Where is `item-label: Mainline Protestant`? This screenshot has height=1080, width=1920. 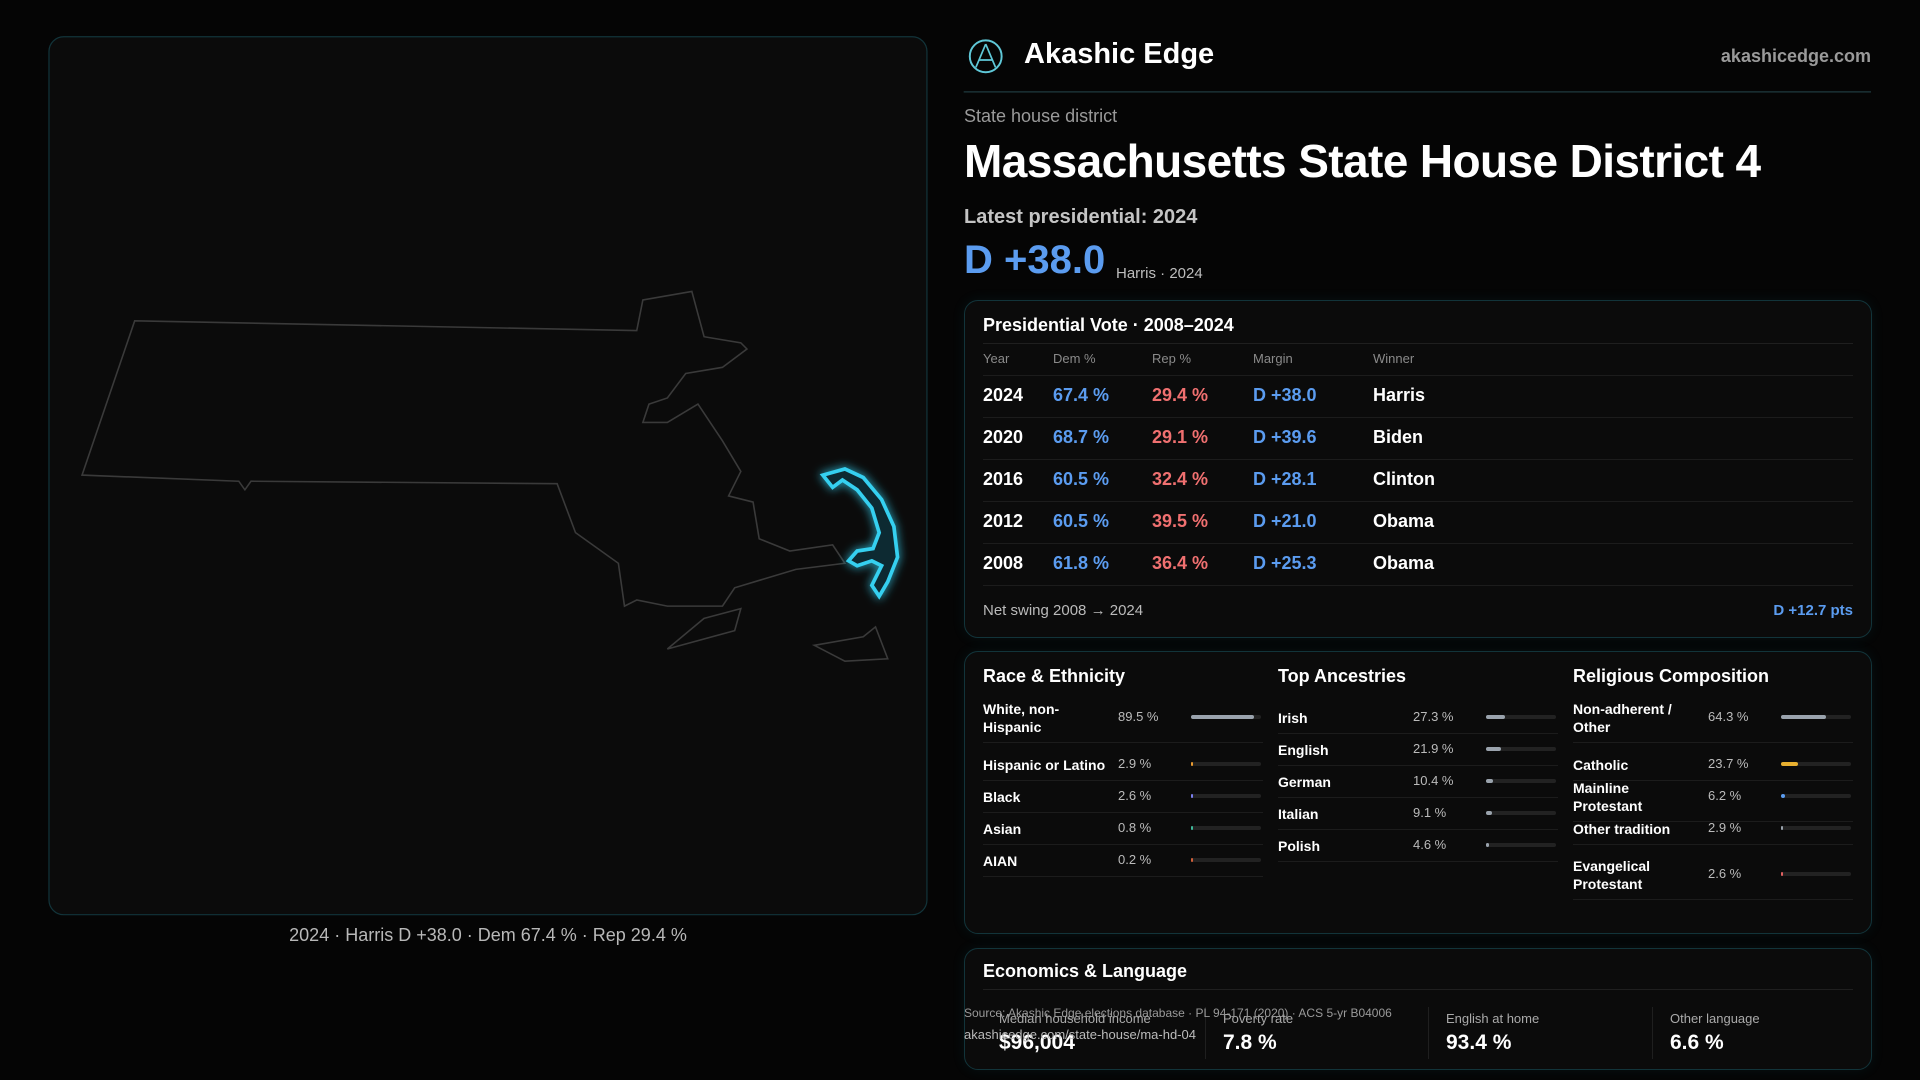 item-label: Mainline Protestant is located at coordinates (1608, 797).